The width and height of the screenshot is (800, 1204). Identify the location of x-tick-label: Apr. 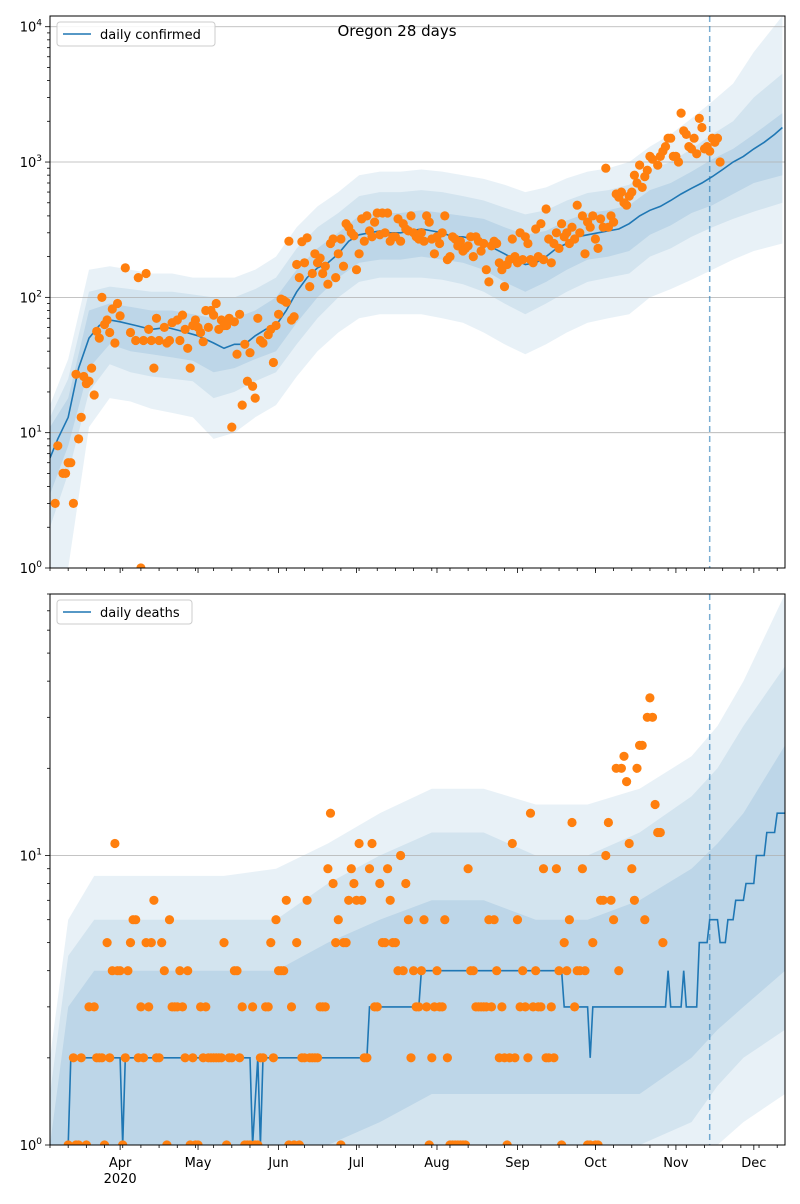
(120, 1163).